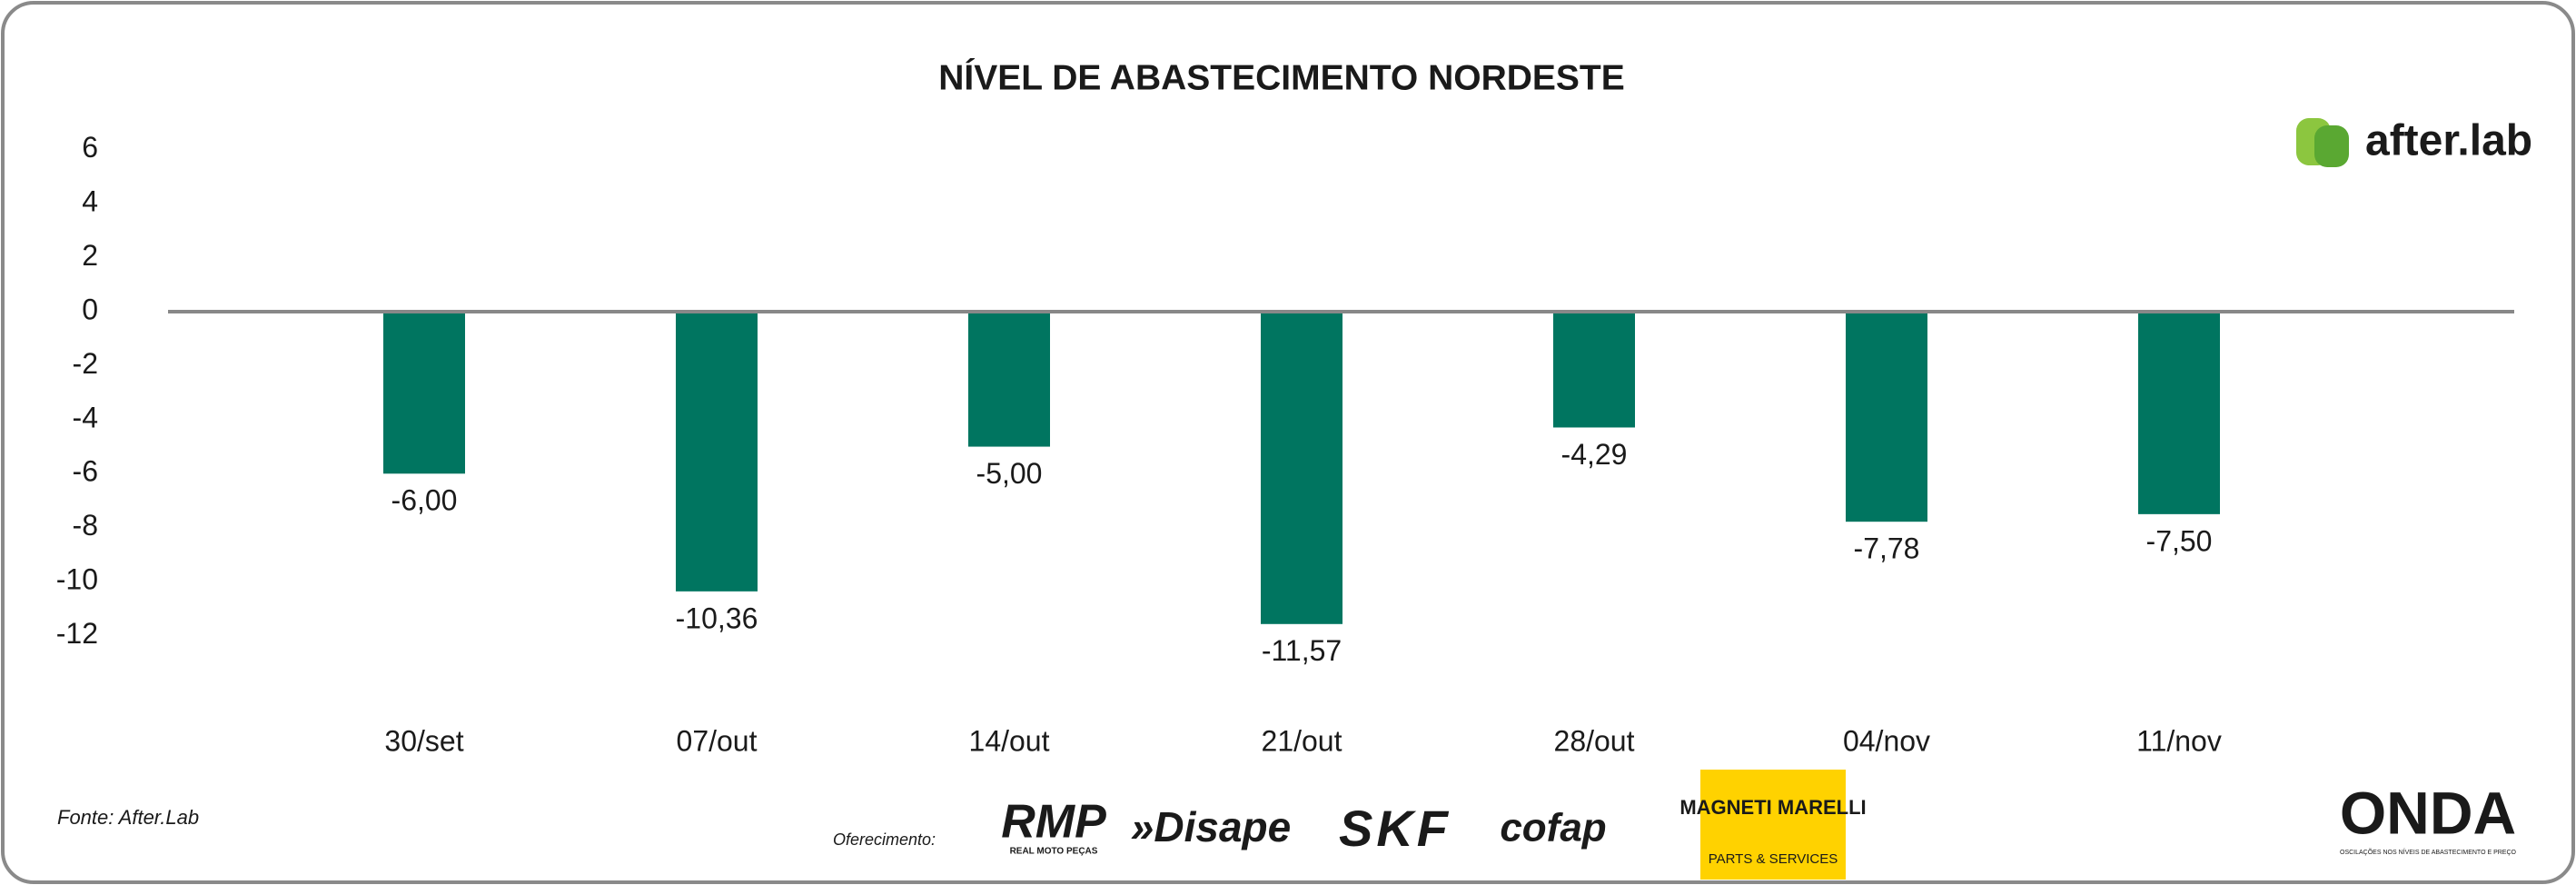 This screenshot has height=885, width=2576. Describe the element at coordinates (1009, 740) in the screenshot. I see `x-tick-label: 14/out` at that location.